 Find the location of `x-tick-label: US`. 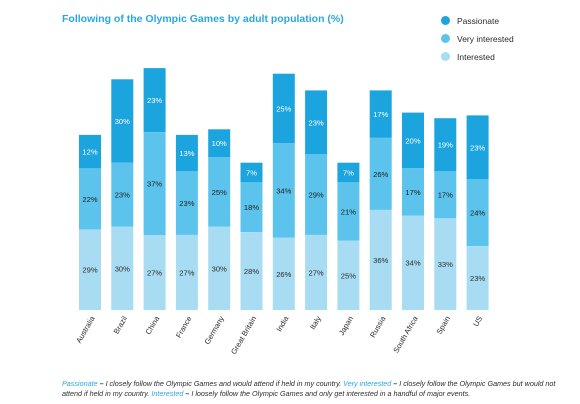

x-tick-label: US is located at coordinates (477, 322).